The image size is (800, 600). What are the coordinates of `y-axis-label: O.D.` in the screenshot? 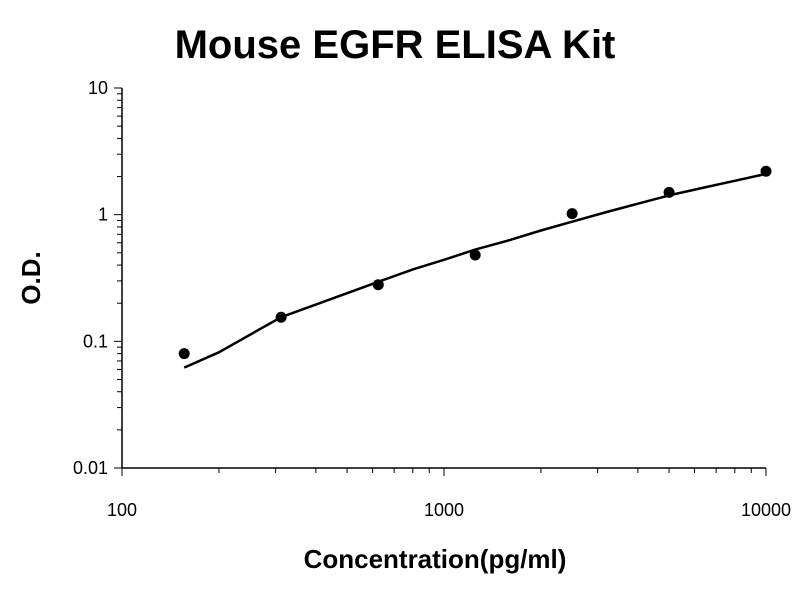 It's located at (31, 277).